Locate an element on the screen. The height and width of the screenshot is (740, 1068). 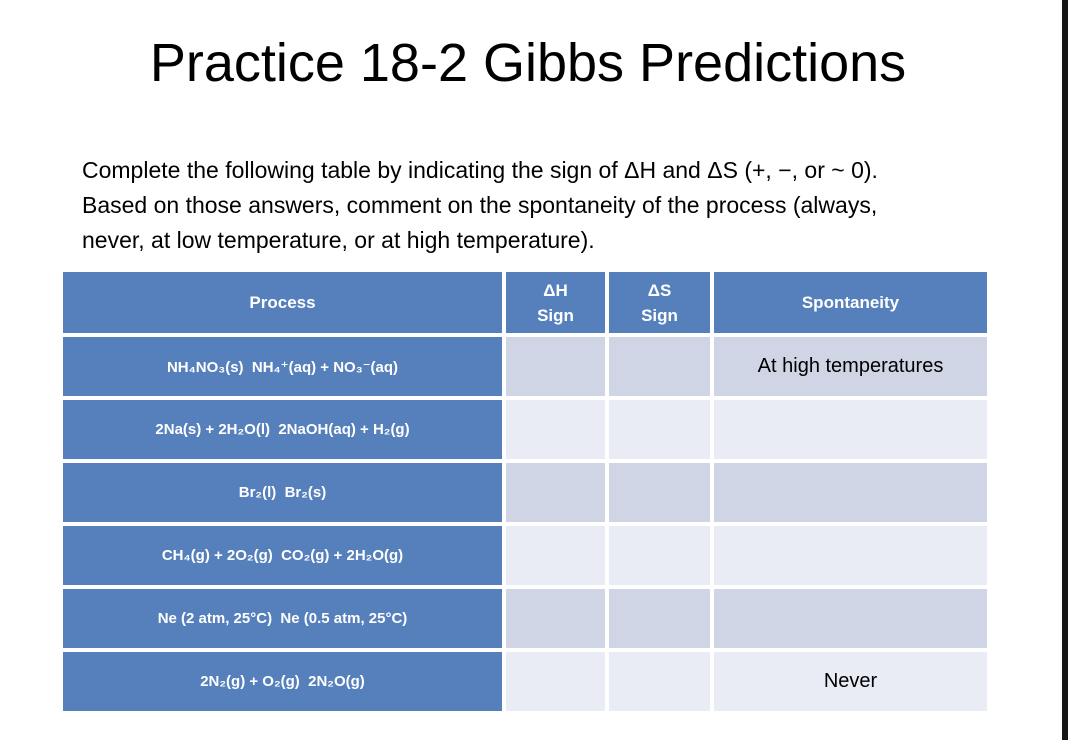
process-cell: Br₂(l) Br₂(s) is located at coordinates (282, 492).